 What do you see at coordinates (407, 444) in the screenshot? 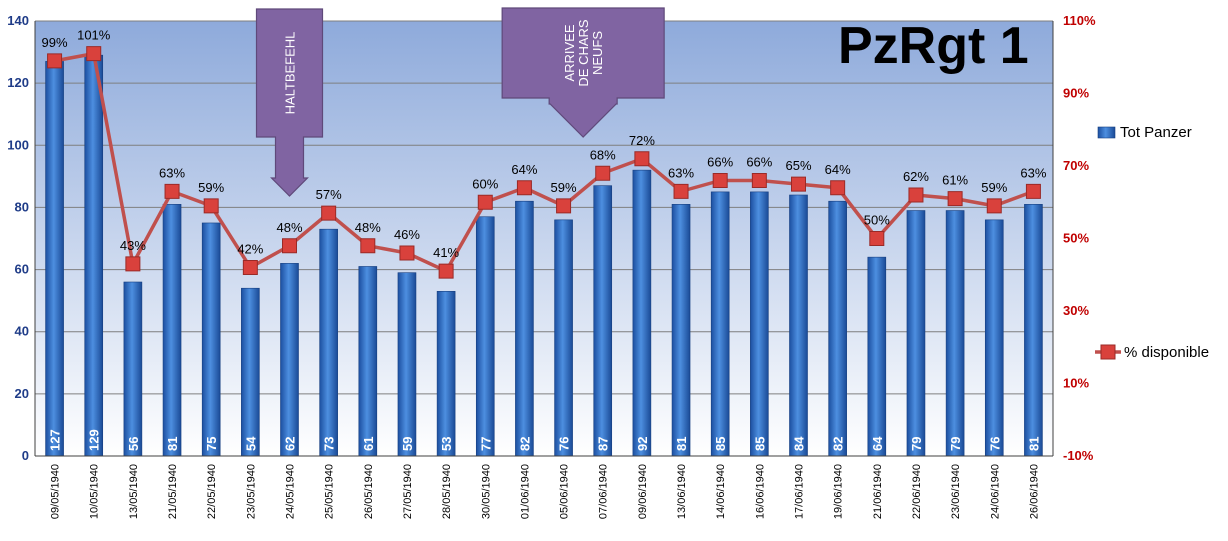
I see `bar-value-label: 59` at bounding box center [407, 444].